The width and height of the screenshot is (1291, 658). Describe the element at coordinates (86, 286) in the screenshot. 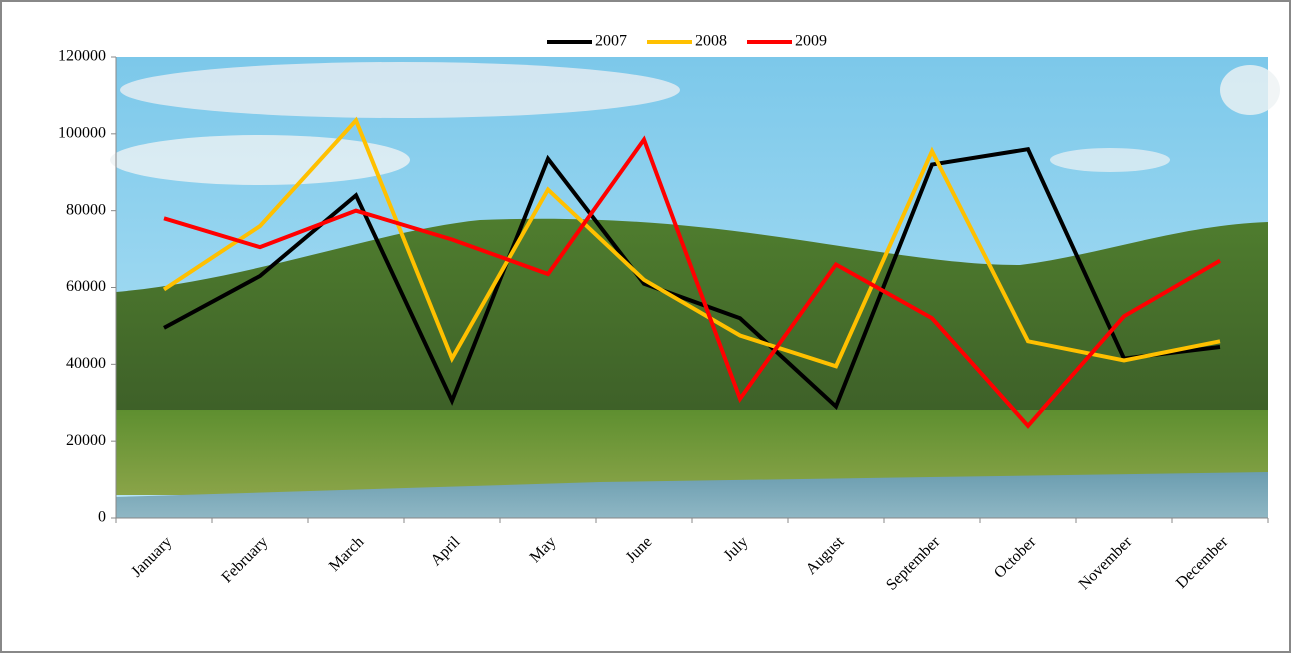

I see `y-tick-label: 60000` at that location.